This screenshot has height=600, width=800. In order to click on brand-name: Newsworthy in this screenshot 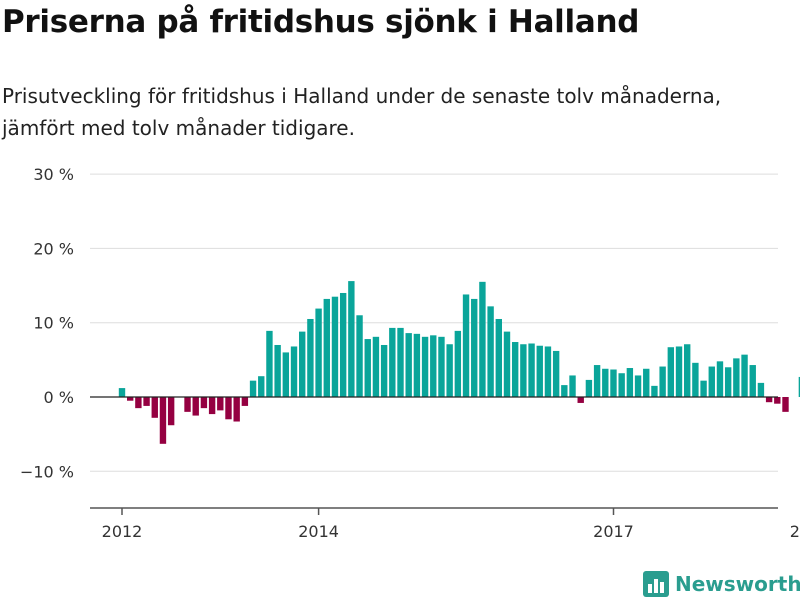, I will do `click(737, 584)`.